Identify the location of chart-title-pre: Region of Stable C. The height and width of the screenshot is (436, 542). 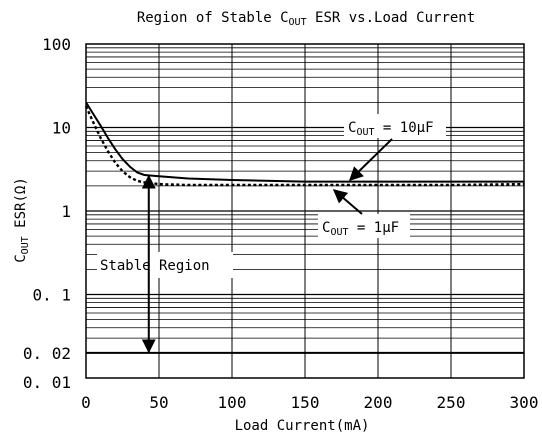
(213, 18).